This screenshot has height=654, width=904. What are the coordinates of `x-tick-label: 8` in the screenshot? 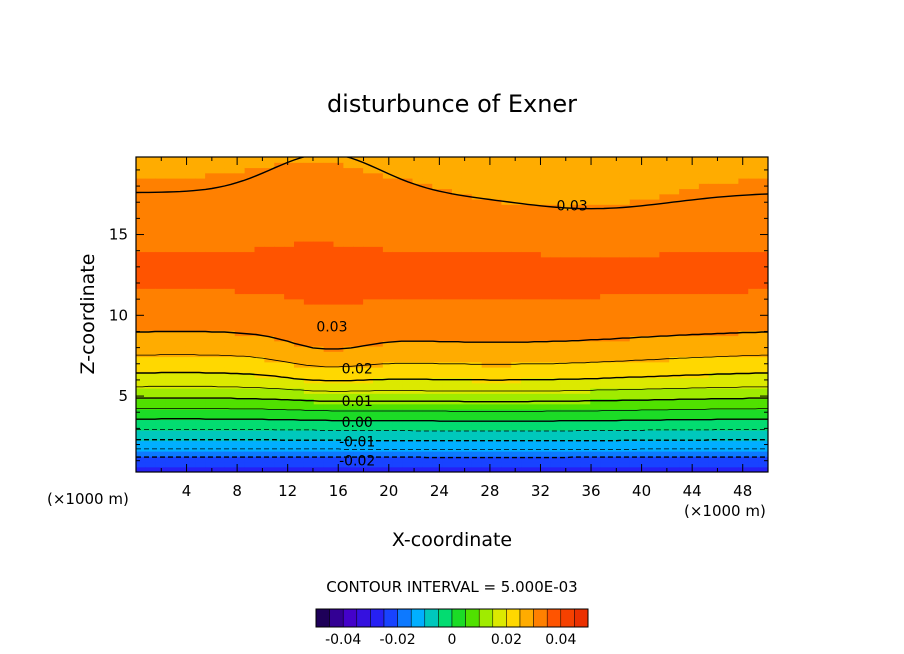 It's located at (237, 491).